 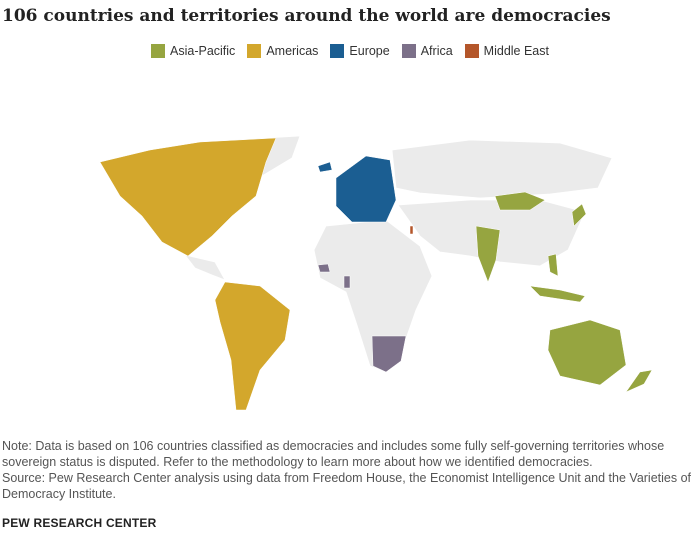 What do you see at coordinates (366, 189) in the screenshot?
I see `europe` at bounding box center [366, 189].